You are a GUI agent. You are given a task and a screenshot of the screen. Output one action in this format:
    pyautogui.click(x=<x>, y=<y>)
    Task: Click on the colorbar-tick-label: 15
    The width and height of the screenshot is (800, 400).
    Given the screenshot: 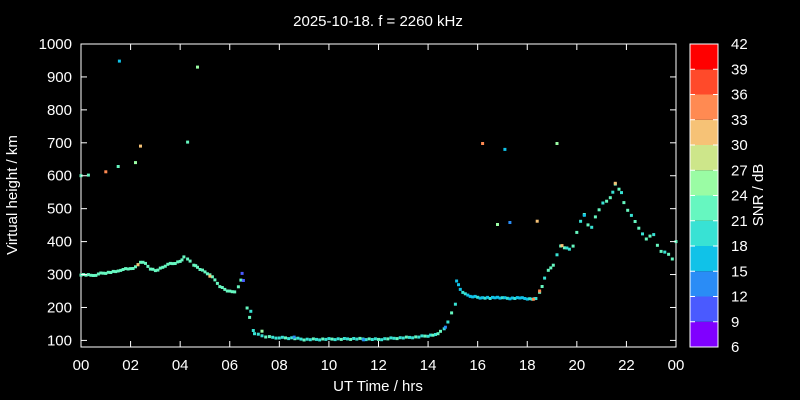 What is the action you would take?
    pyautogui.click(x=739, y=271)
    